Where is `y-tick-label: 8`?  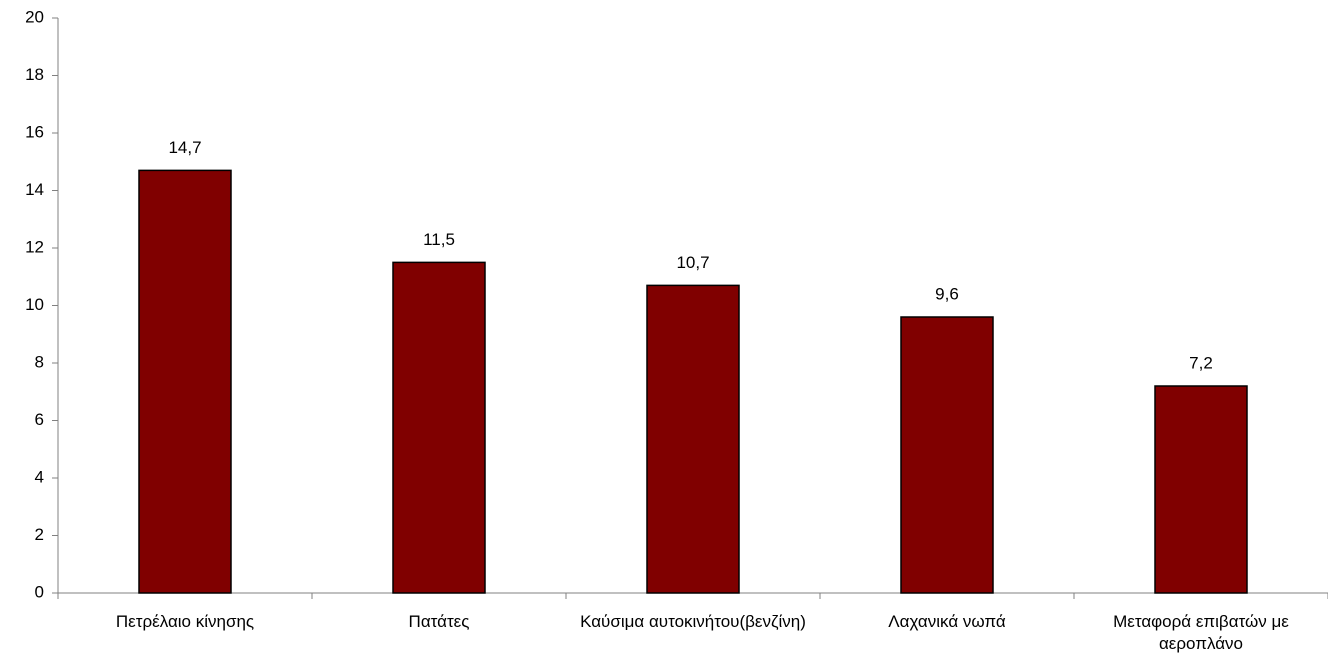 y-tick-label: 8 is located at coordinates (39, 361).